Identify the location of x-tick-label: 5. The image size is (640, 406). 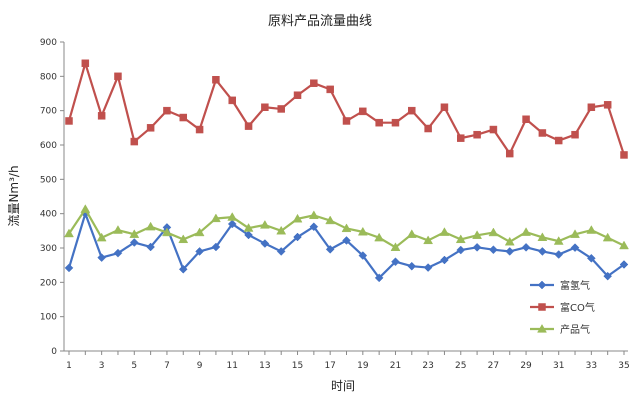
(134, 366).